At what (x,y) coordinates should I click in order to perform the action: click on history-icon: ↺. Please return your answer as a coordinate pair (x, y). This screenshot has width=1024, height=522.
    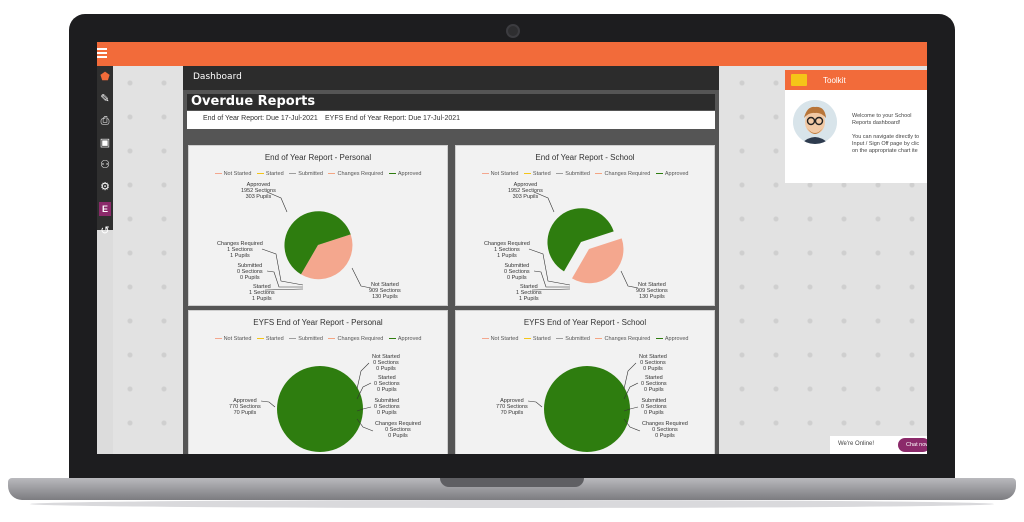
    Looking at the image, I should click on (105, 231).